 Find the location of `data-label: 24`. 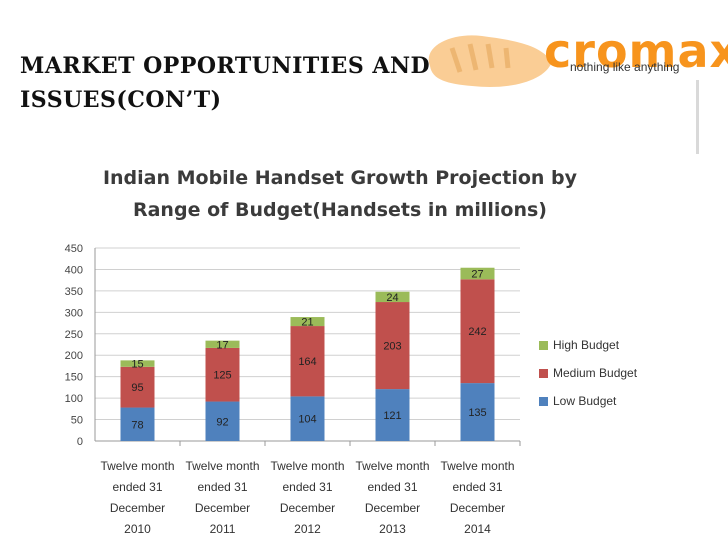

data-label: 24 is located at coordinates (392, 298).